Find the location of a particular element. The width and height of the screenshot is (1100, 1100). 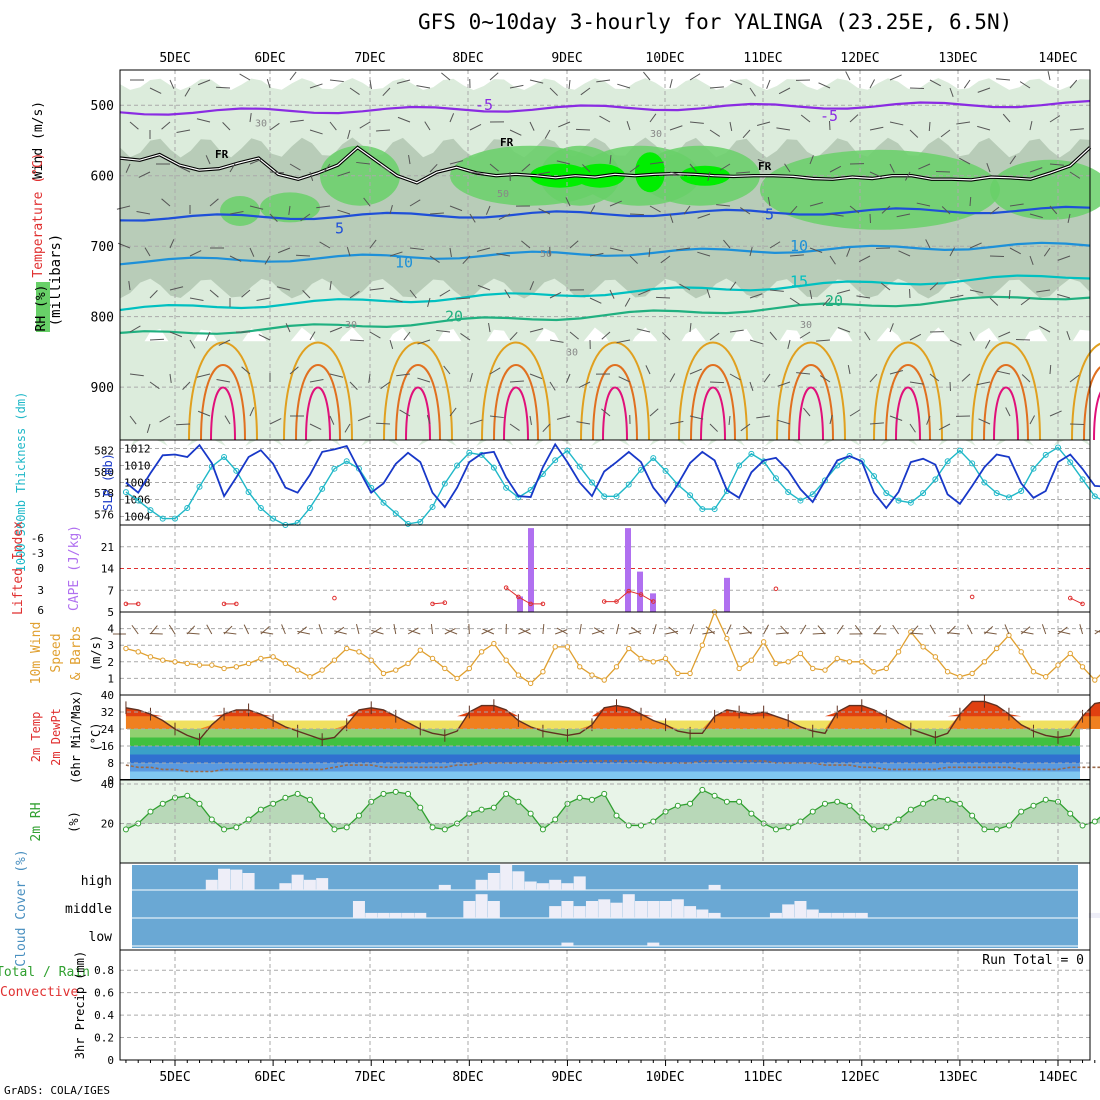

top-day-label: 13DEC is located at coordinates (957, 58).